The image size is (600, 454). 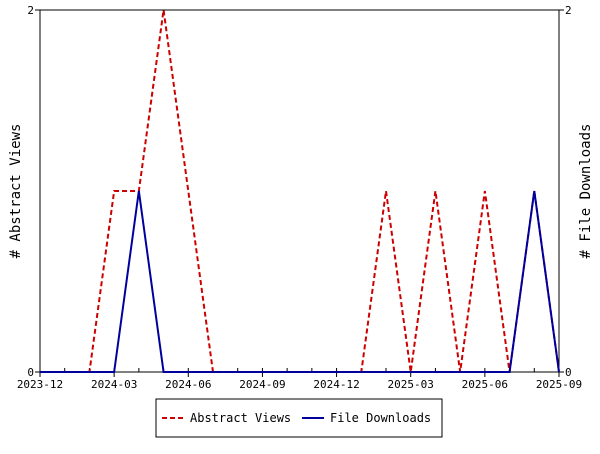 I want to click on y-right-tick-label: 0, so click(x=568, y=372).